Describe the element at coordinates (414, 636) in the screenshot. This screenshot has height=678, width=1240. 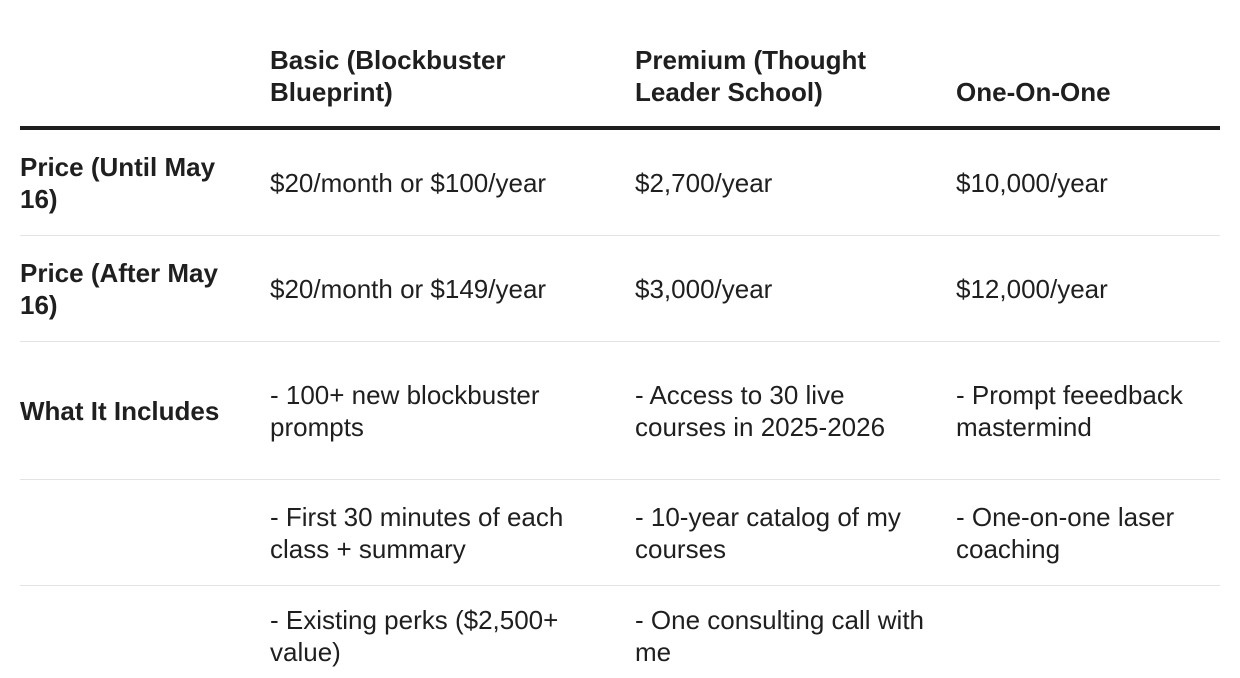
I see `basic-cell: - Existing perks ($2,500+ value)` at that location.